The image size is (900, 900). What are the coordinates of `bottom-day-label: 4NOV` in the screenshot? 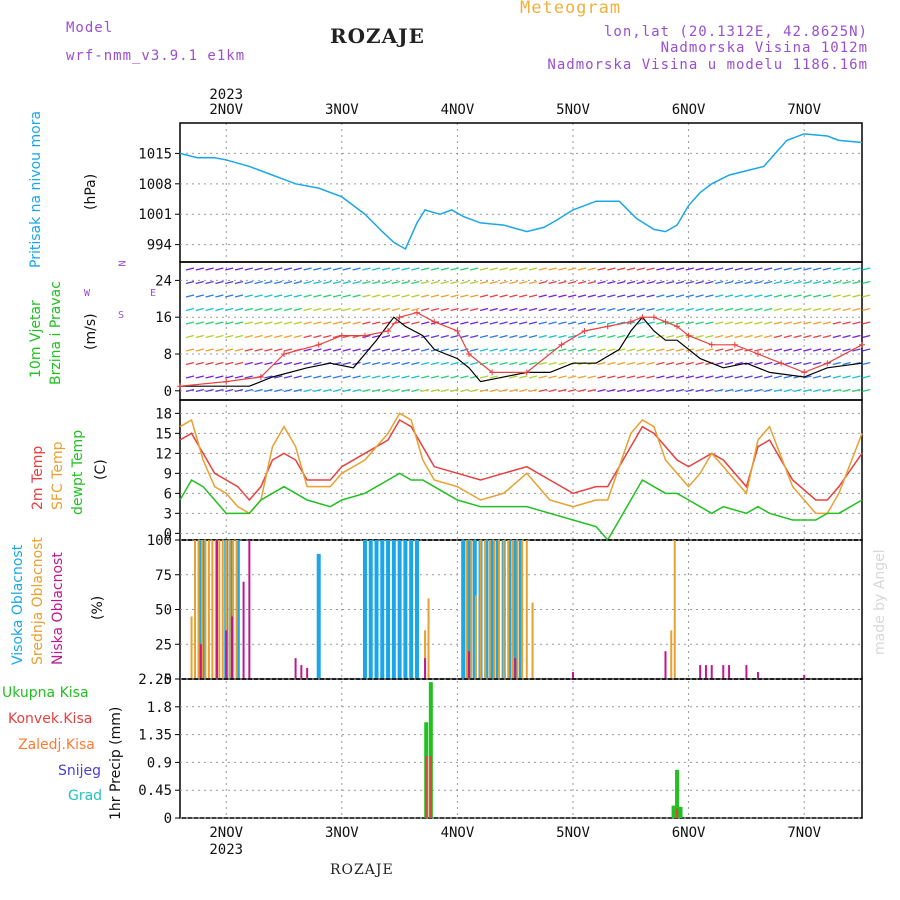 It's located at (458, 833).